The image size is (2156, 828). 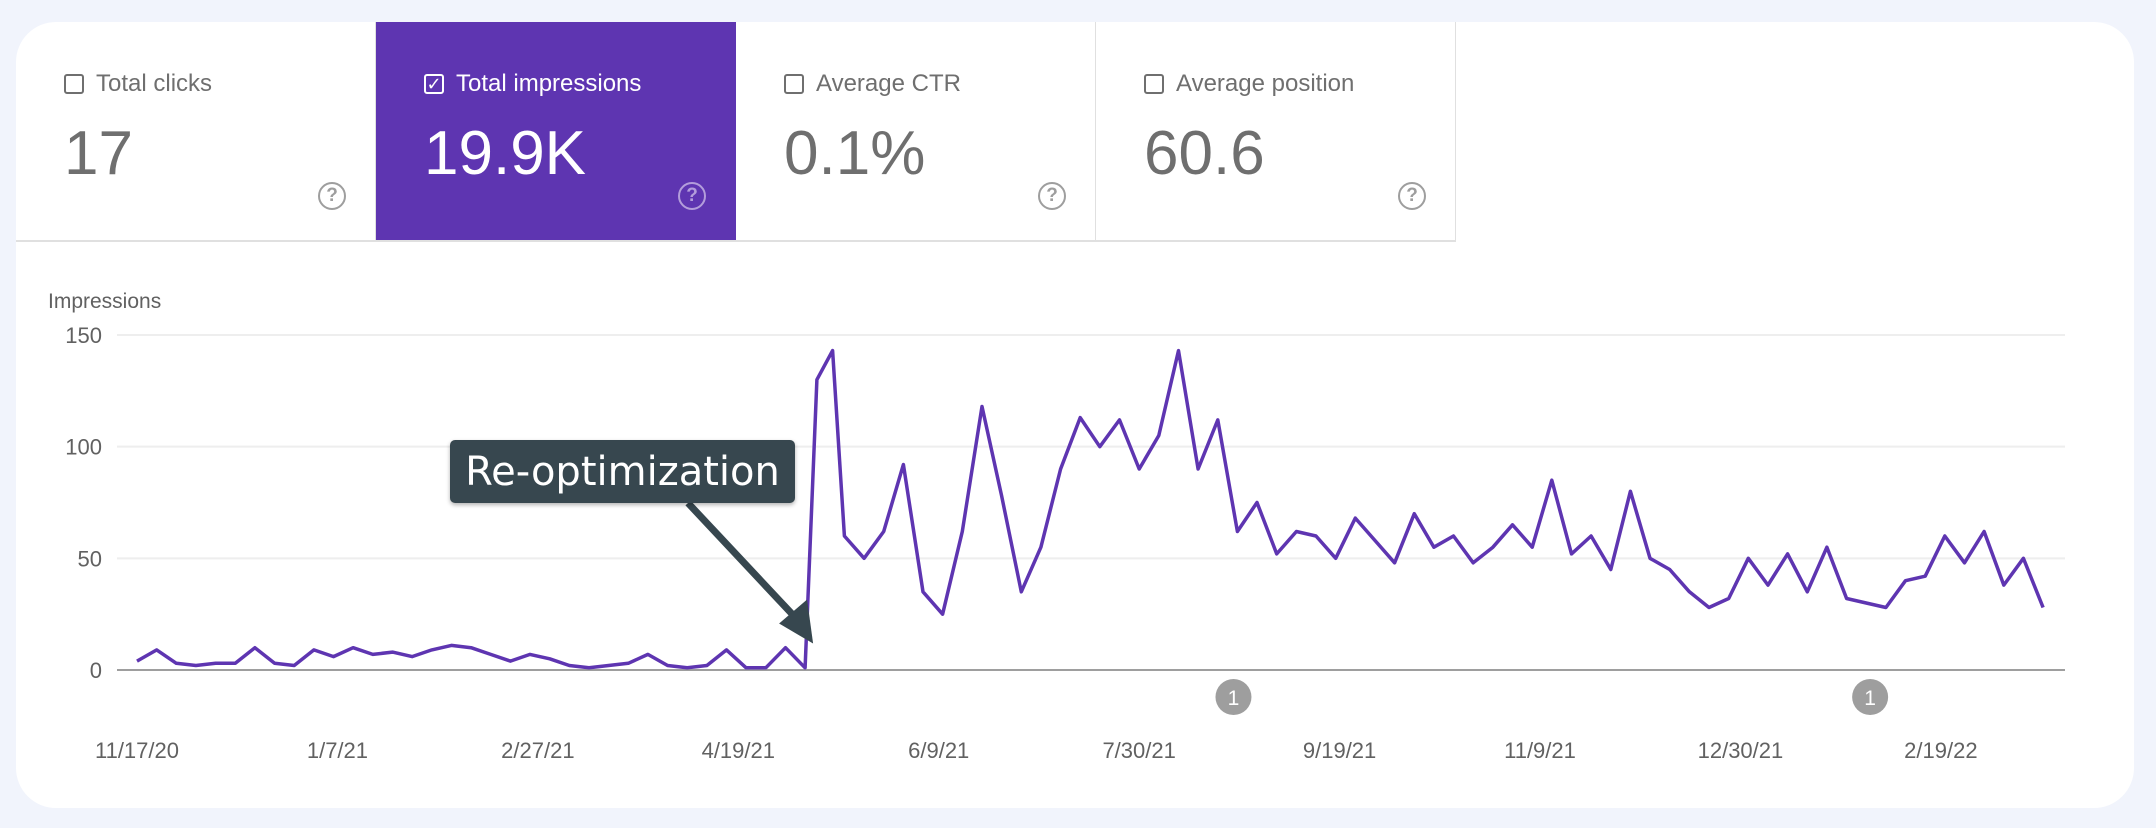 I want to click on x-tick-label: 7/30/21, so click(x=1138, y=750).